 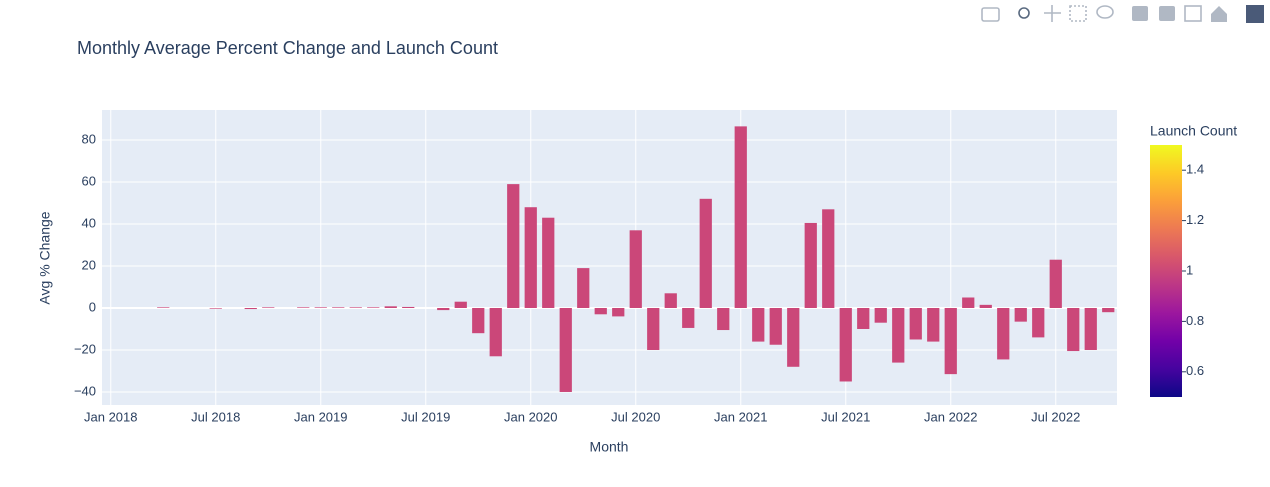 I want to click on home-icon, so click(x=1219, y=14).